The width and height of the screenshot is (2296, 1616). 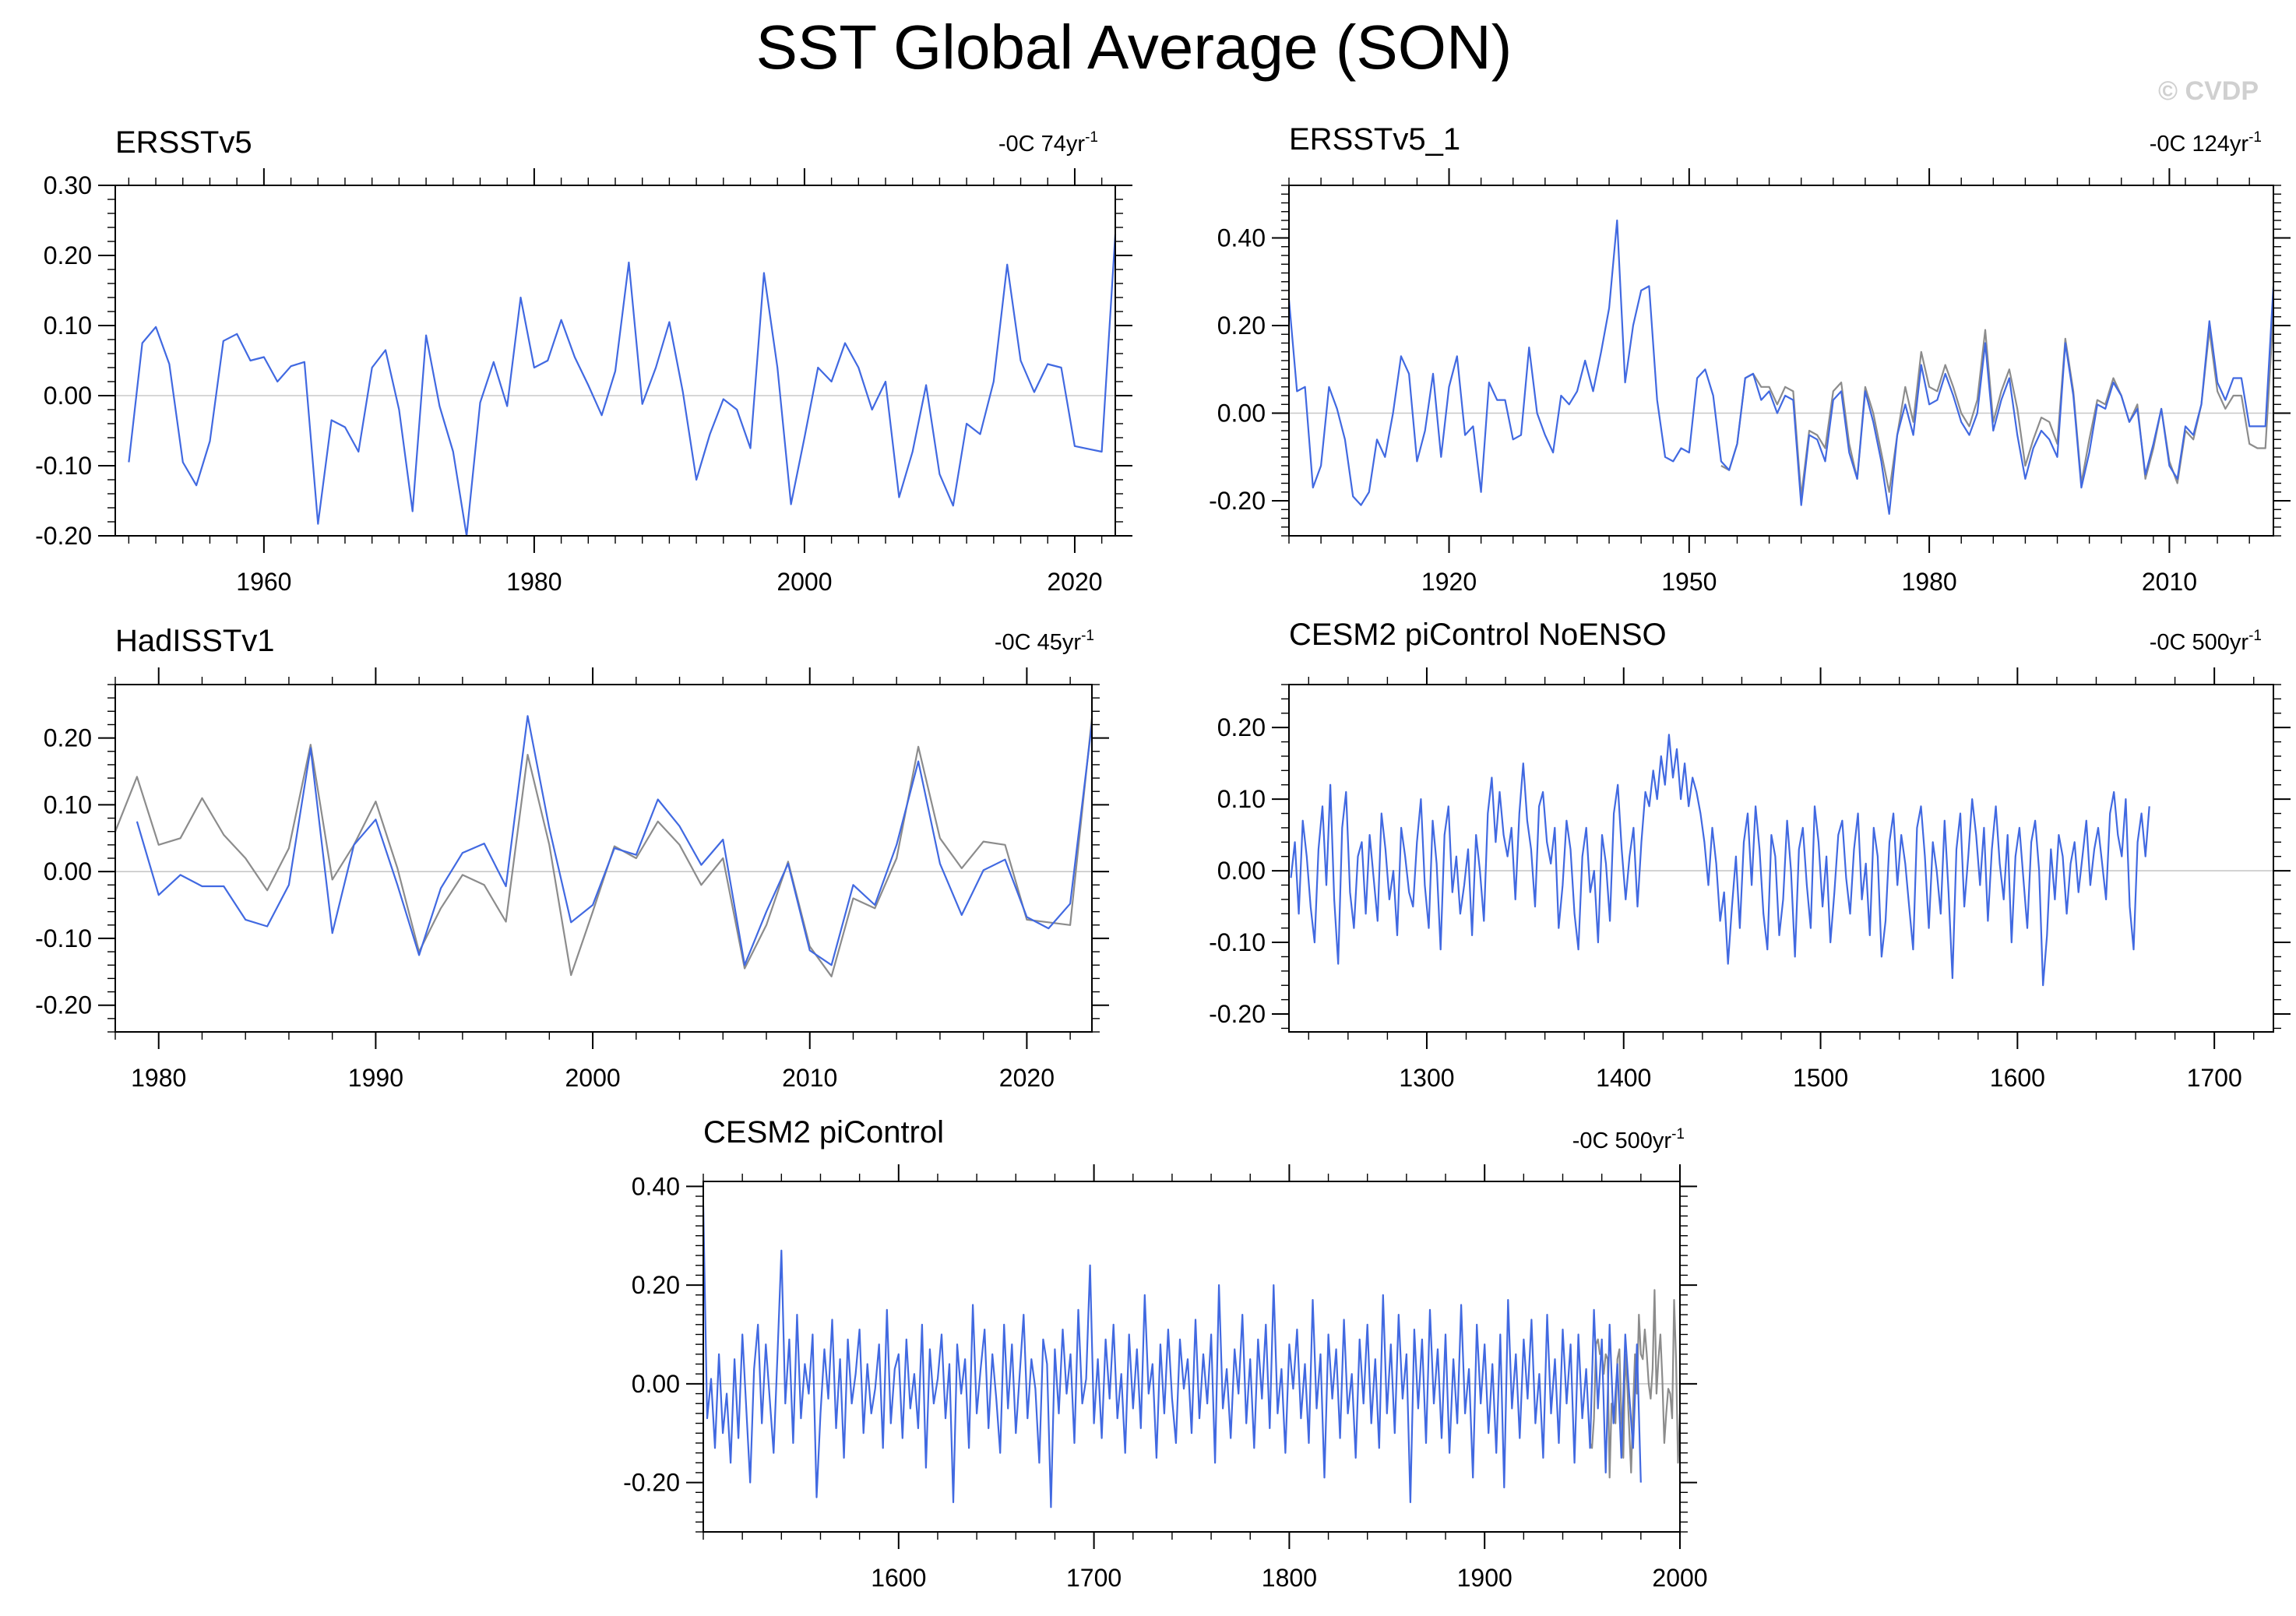 What do you see at coordinates (2208, 91) in the screenshot?
I see `copyright-mark: © CVDP` at bounding box center [2208, 91].